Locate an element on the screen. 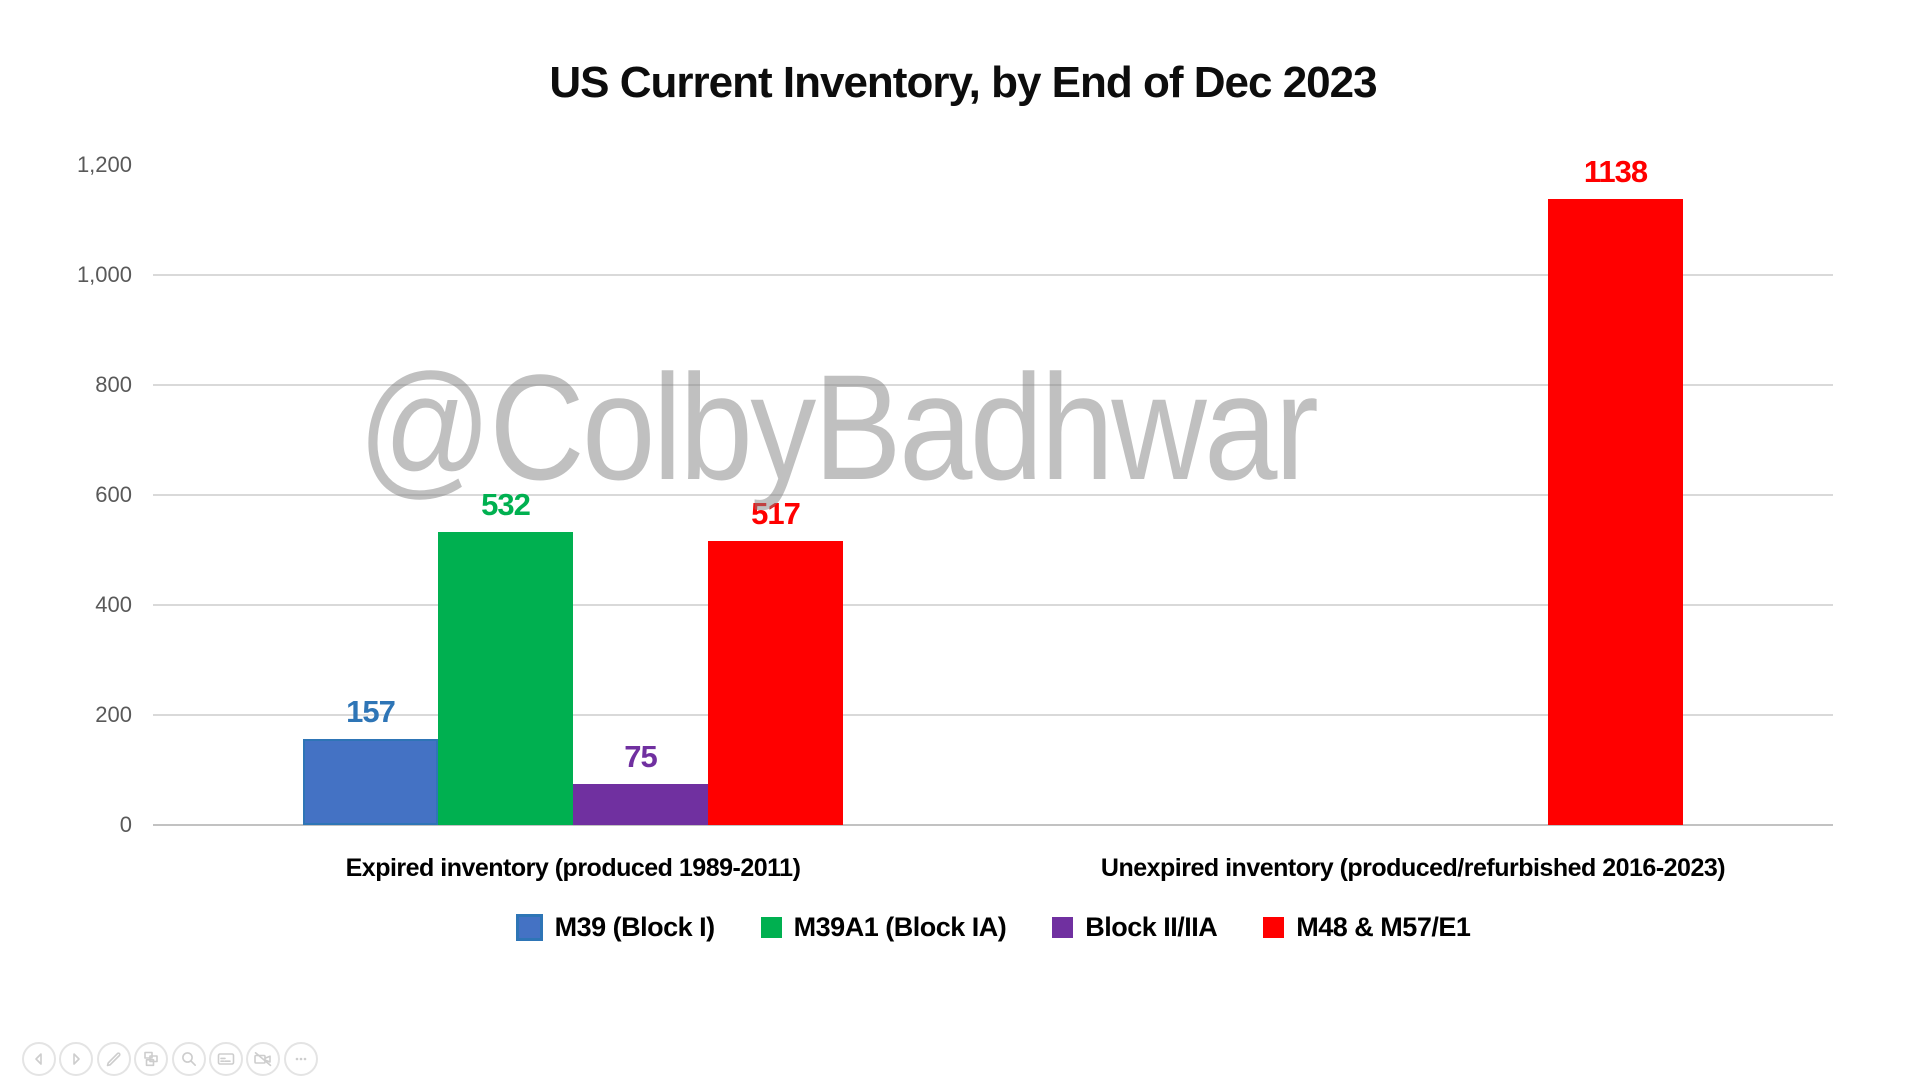  y-axis-tick-label: 200 is located at coordinates (113, 714).